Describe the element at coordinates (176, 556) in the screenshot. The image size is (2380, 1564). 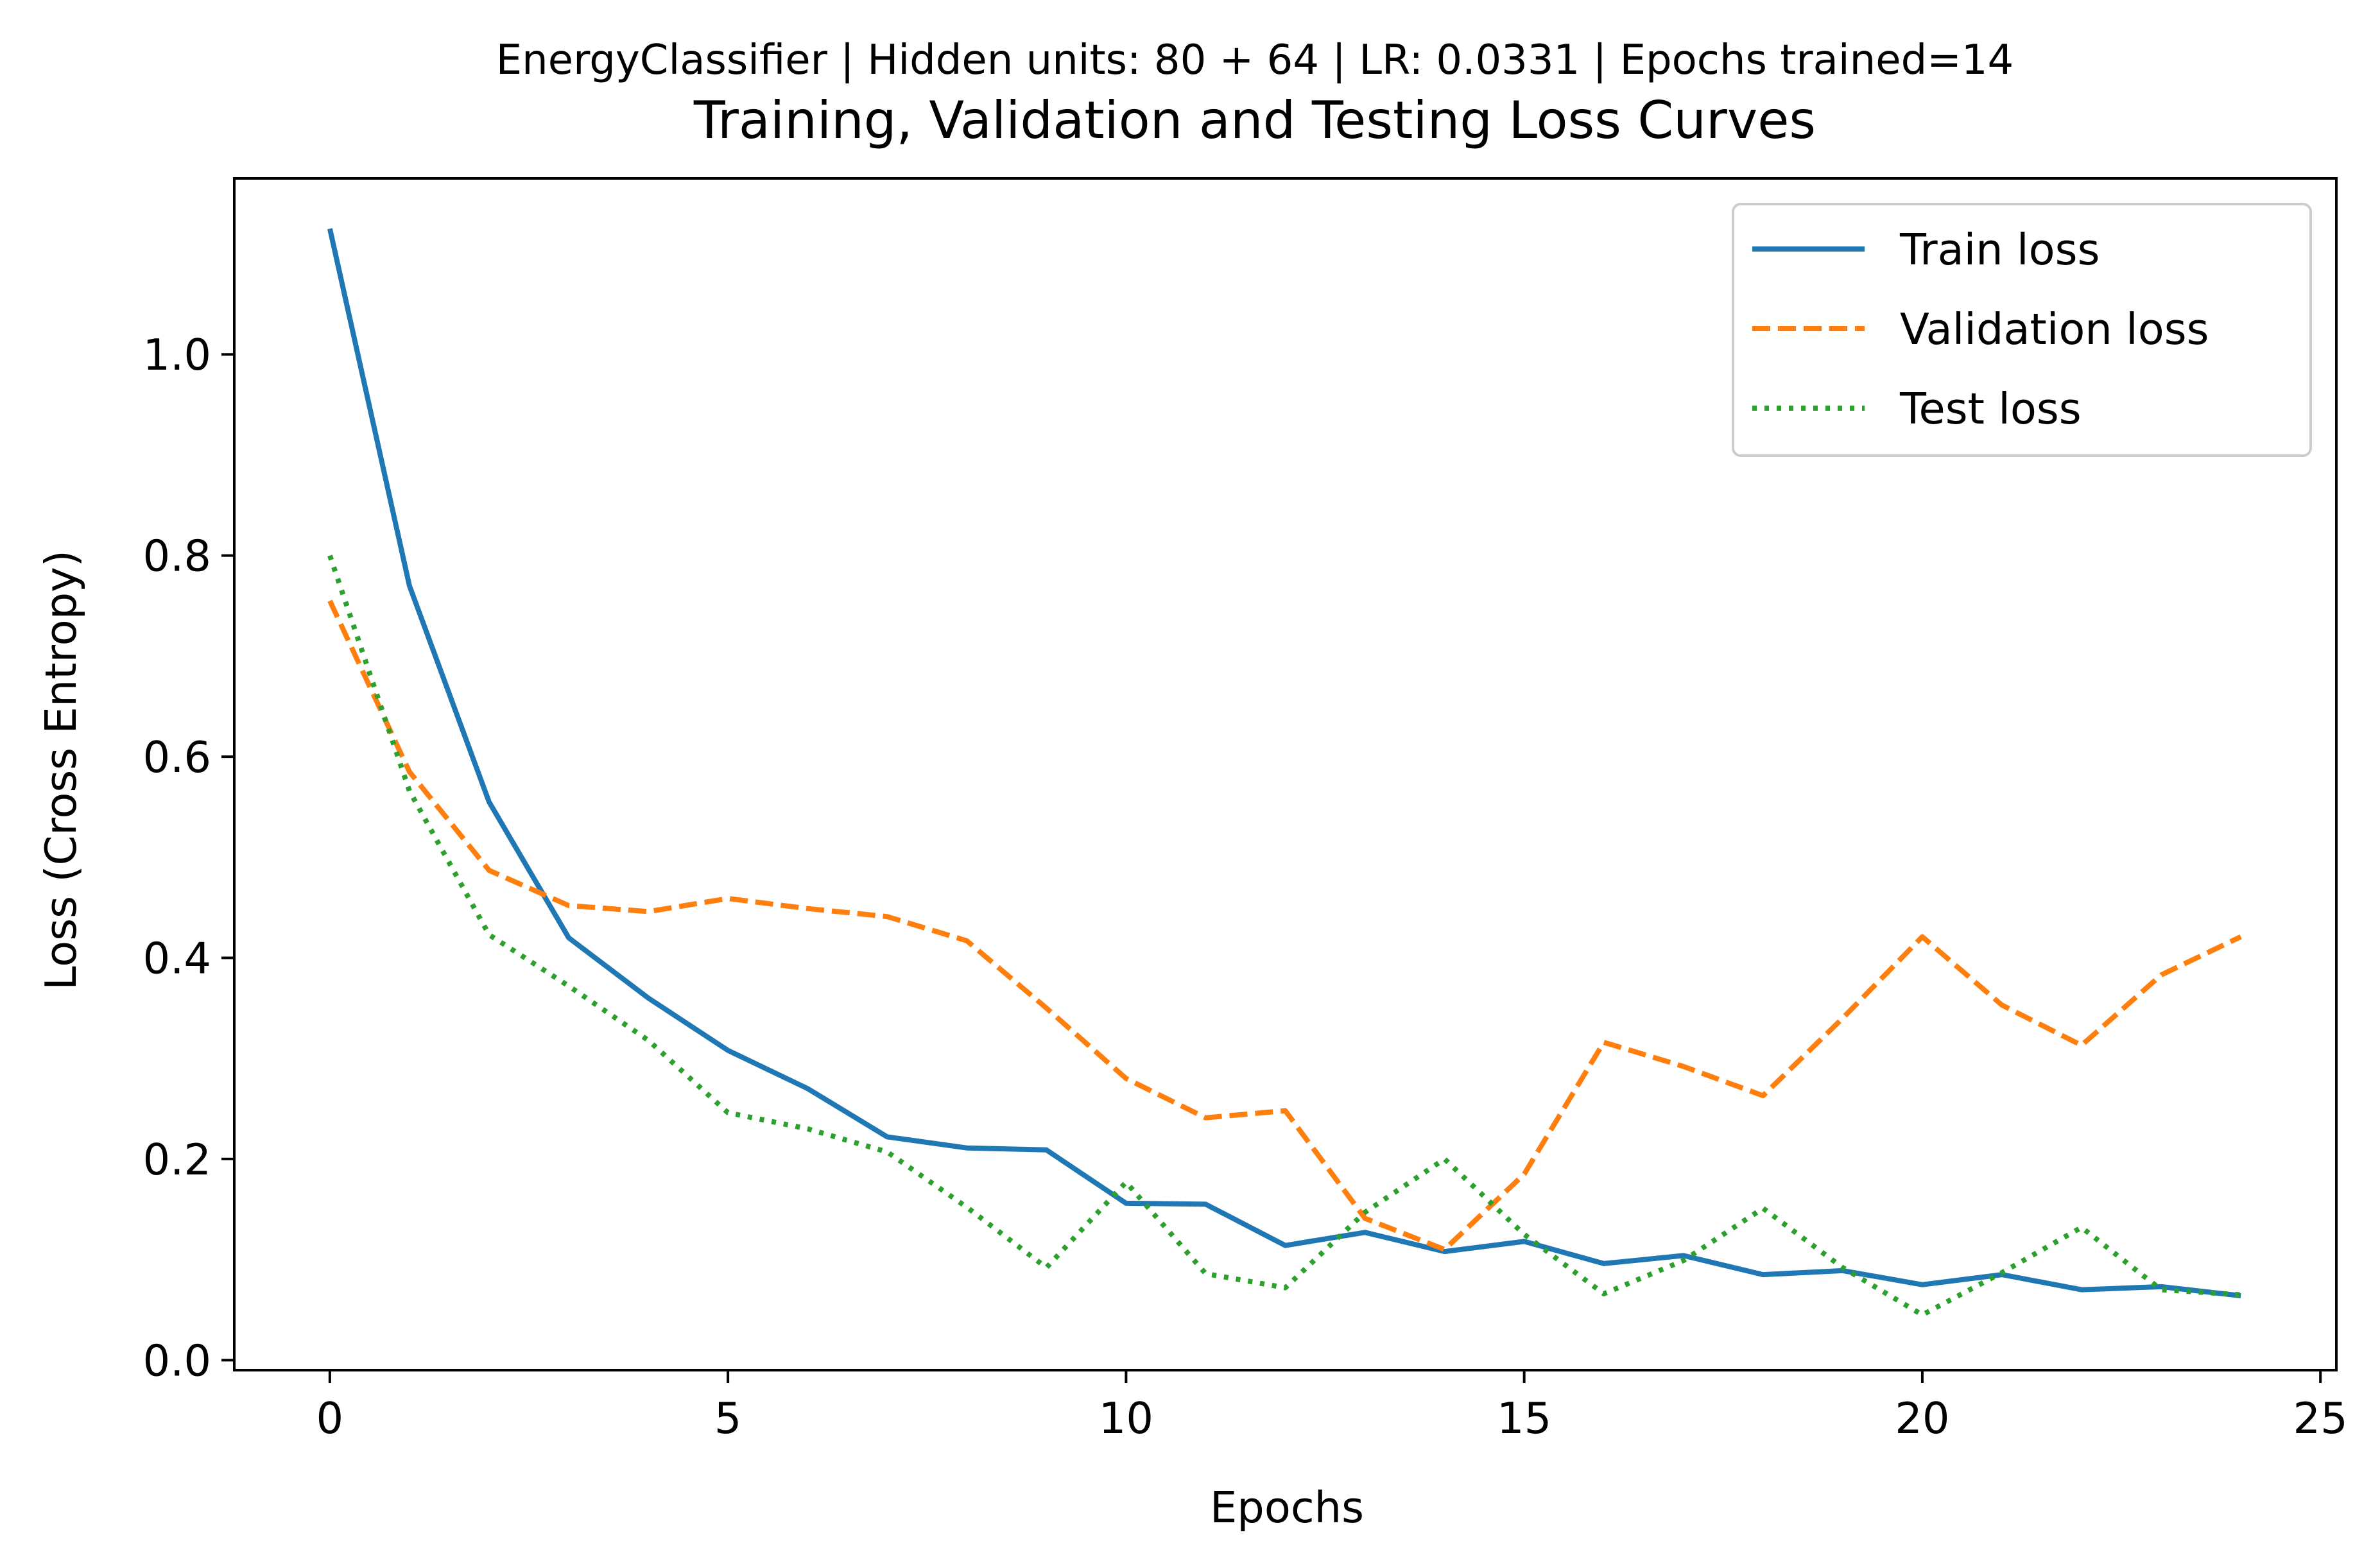
I see `y-tick-label: 0.8` at that location.